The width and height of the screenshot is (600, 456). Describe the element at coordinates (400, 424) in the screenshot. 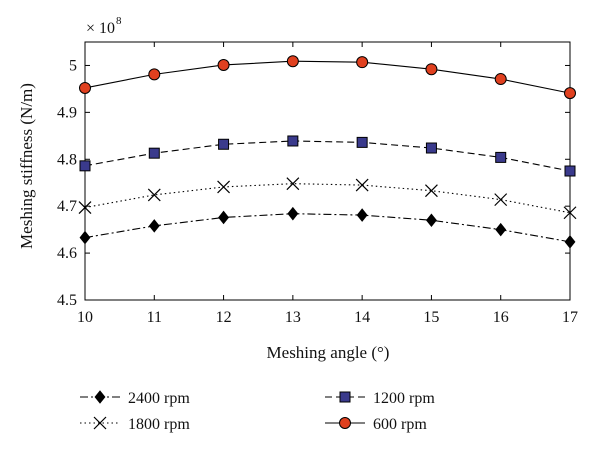

I see `legend-label: 600 rpm` at that location.